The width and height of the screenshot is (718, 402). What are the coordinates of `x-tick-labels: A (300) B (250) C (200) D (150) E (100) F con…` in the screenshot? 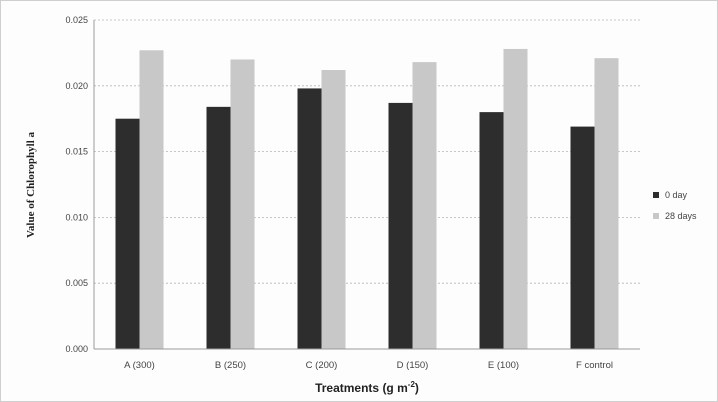 It's located at (368, 365).